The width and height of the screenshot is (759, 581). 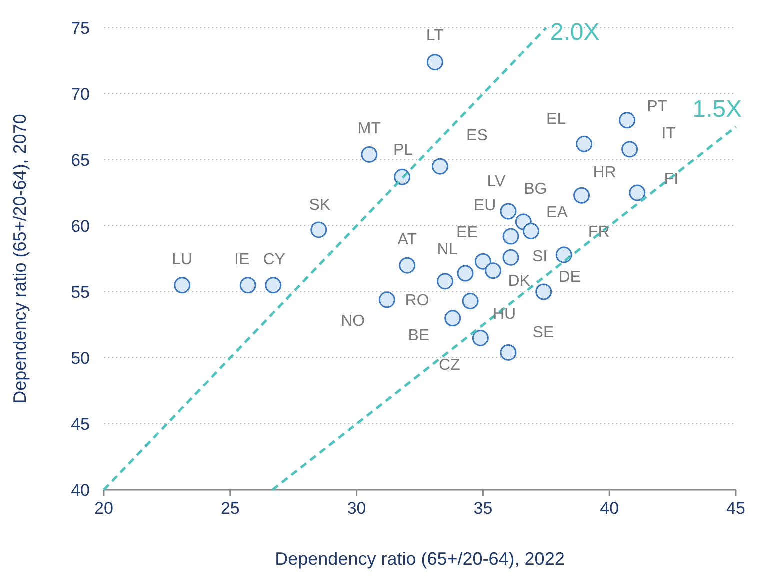 I want to click on annotation: PL, so click(x=404, y=151).